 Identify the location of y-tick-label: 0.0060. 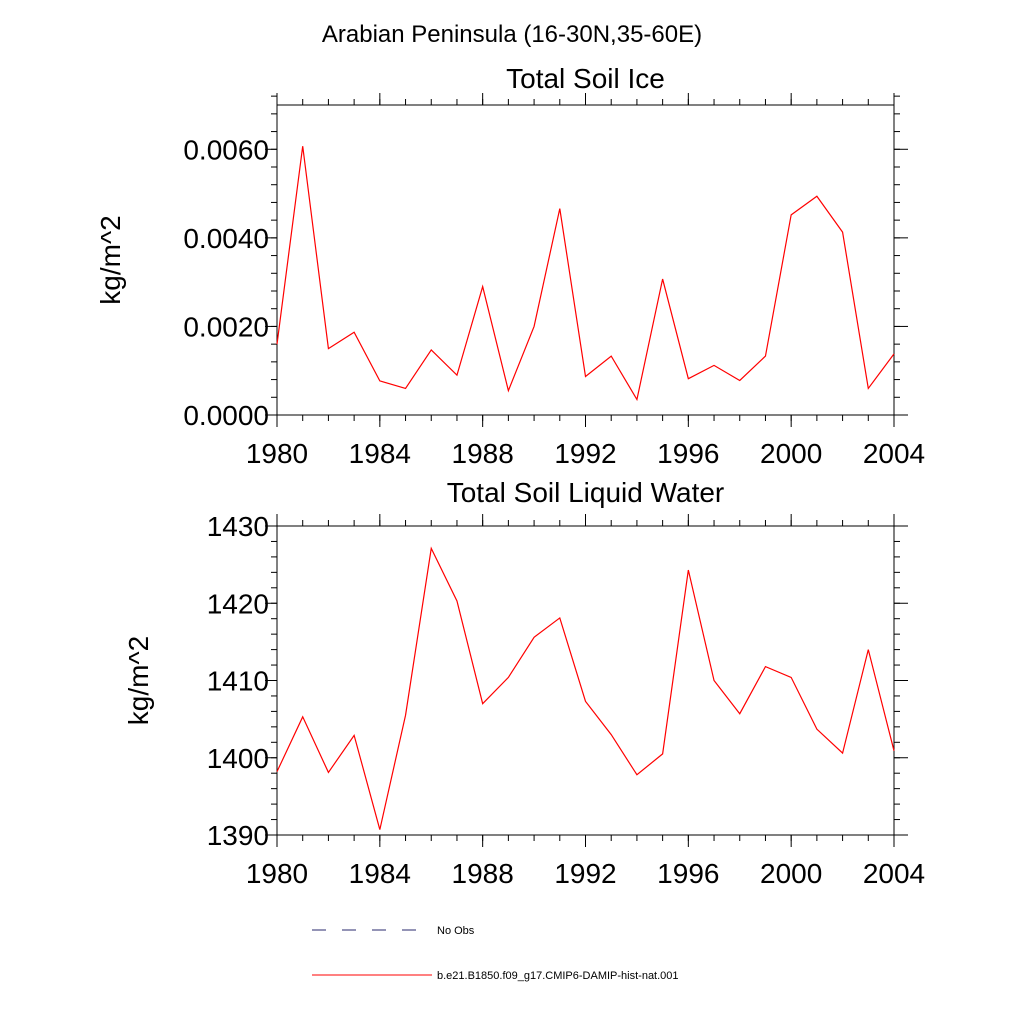
(226, 149).